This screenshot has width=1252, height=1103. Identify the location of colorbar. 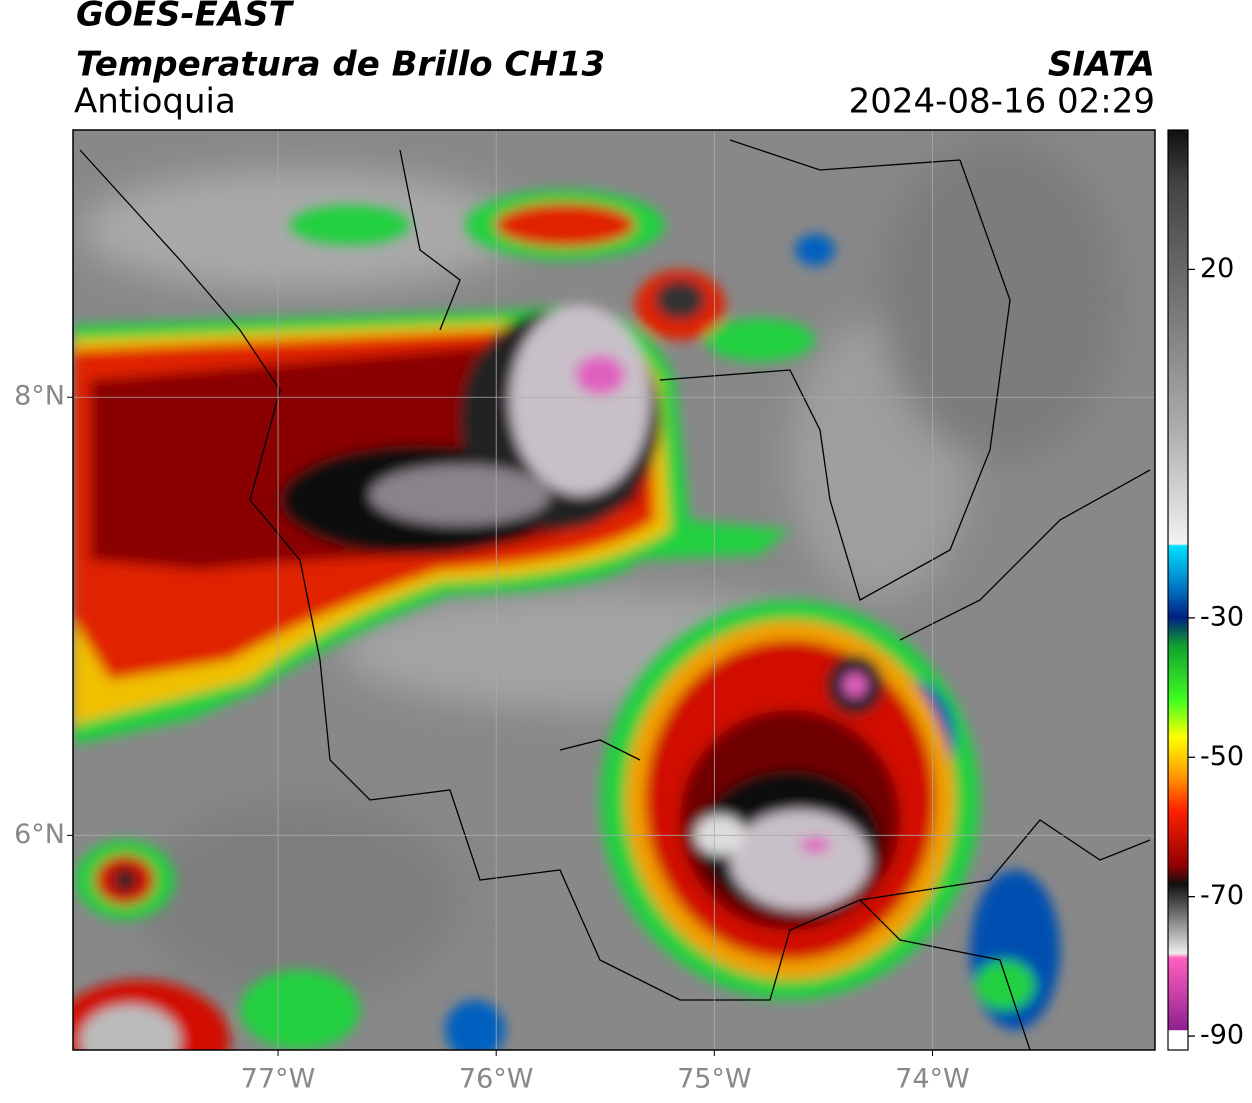
(1178, 590).